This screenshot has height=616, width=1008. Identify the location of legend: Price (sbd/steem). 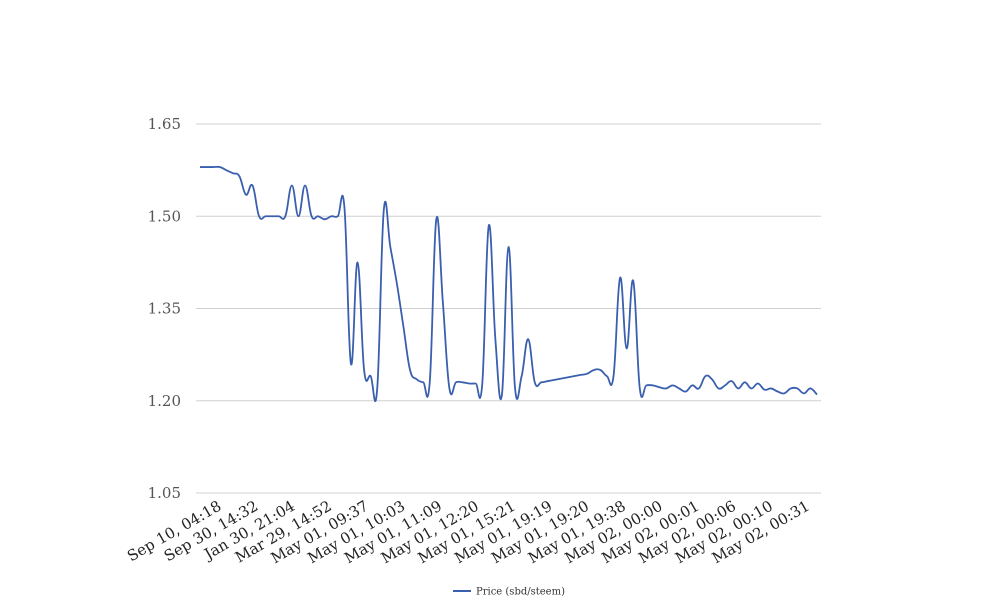
(509, 592).